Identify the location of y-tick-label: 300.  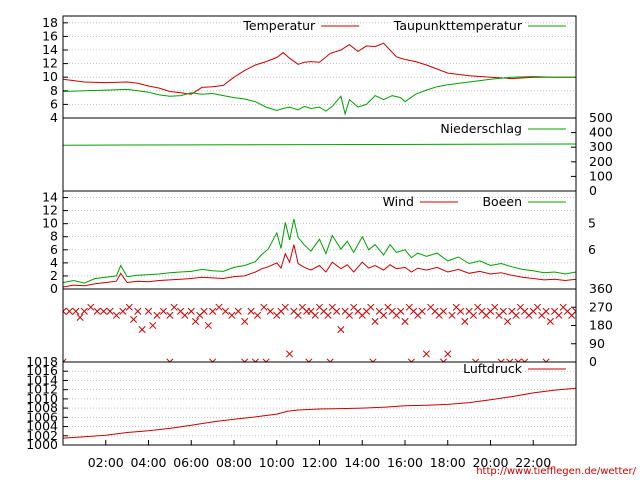
(601, 146).